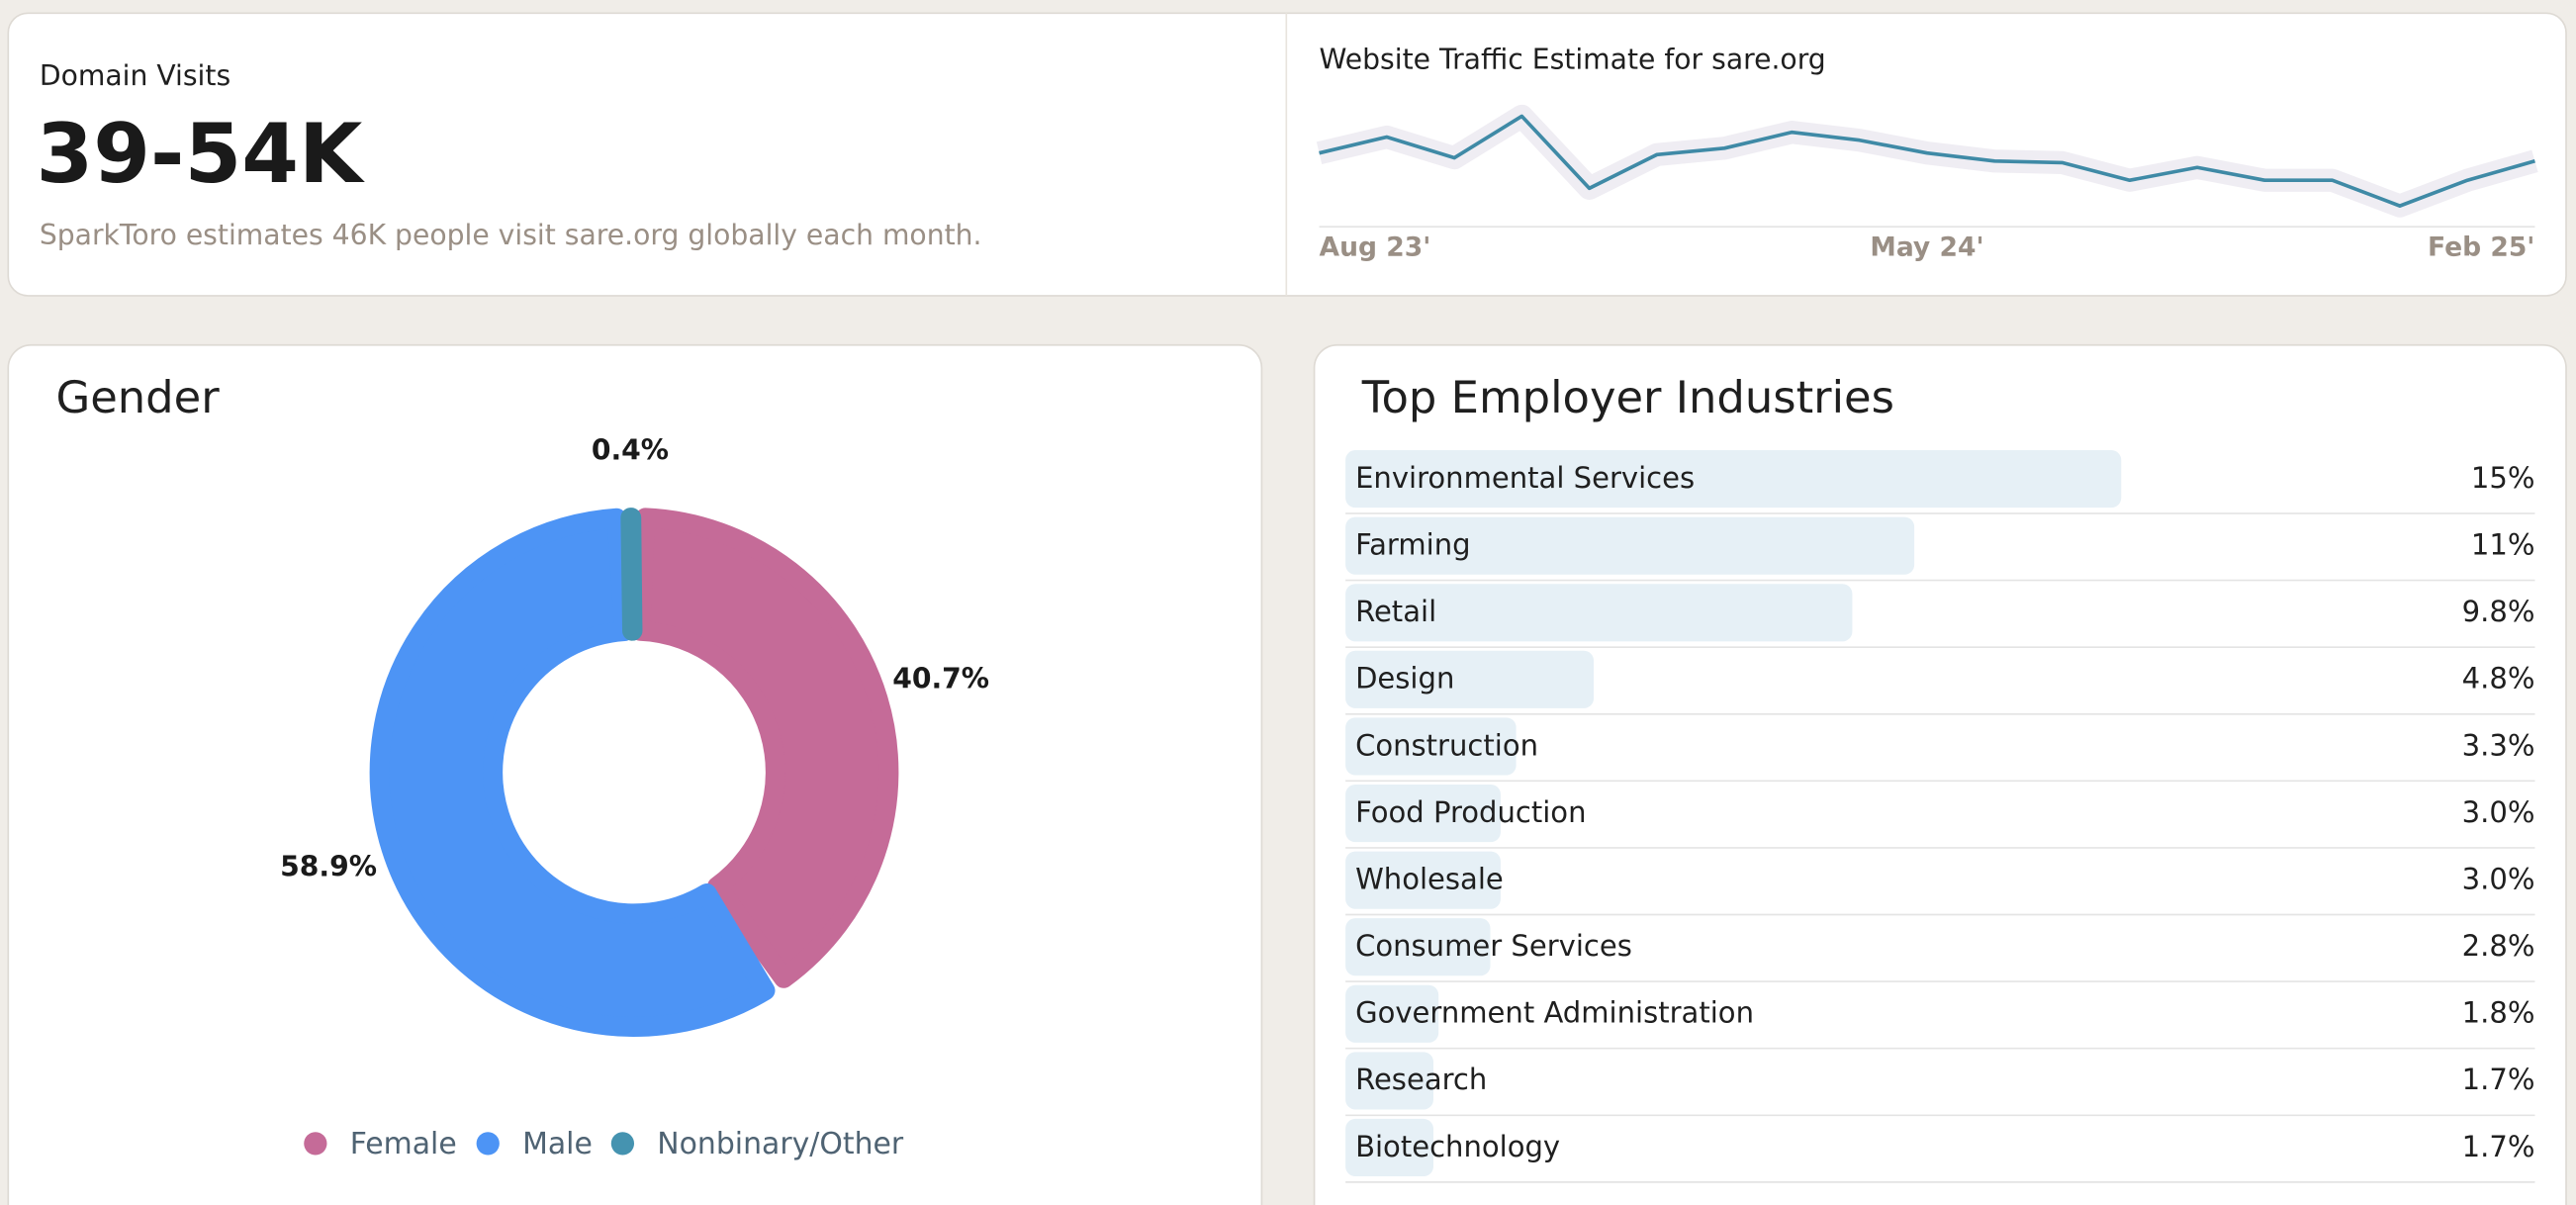 The image size is (2576, 1205). I want to click on slice-label: 0.4%, so click(630, 450).